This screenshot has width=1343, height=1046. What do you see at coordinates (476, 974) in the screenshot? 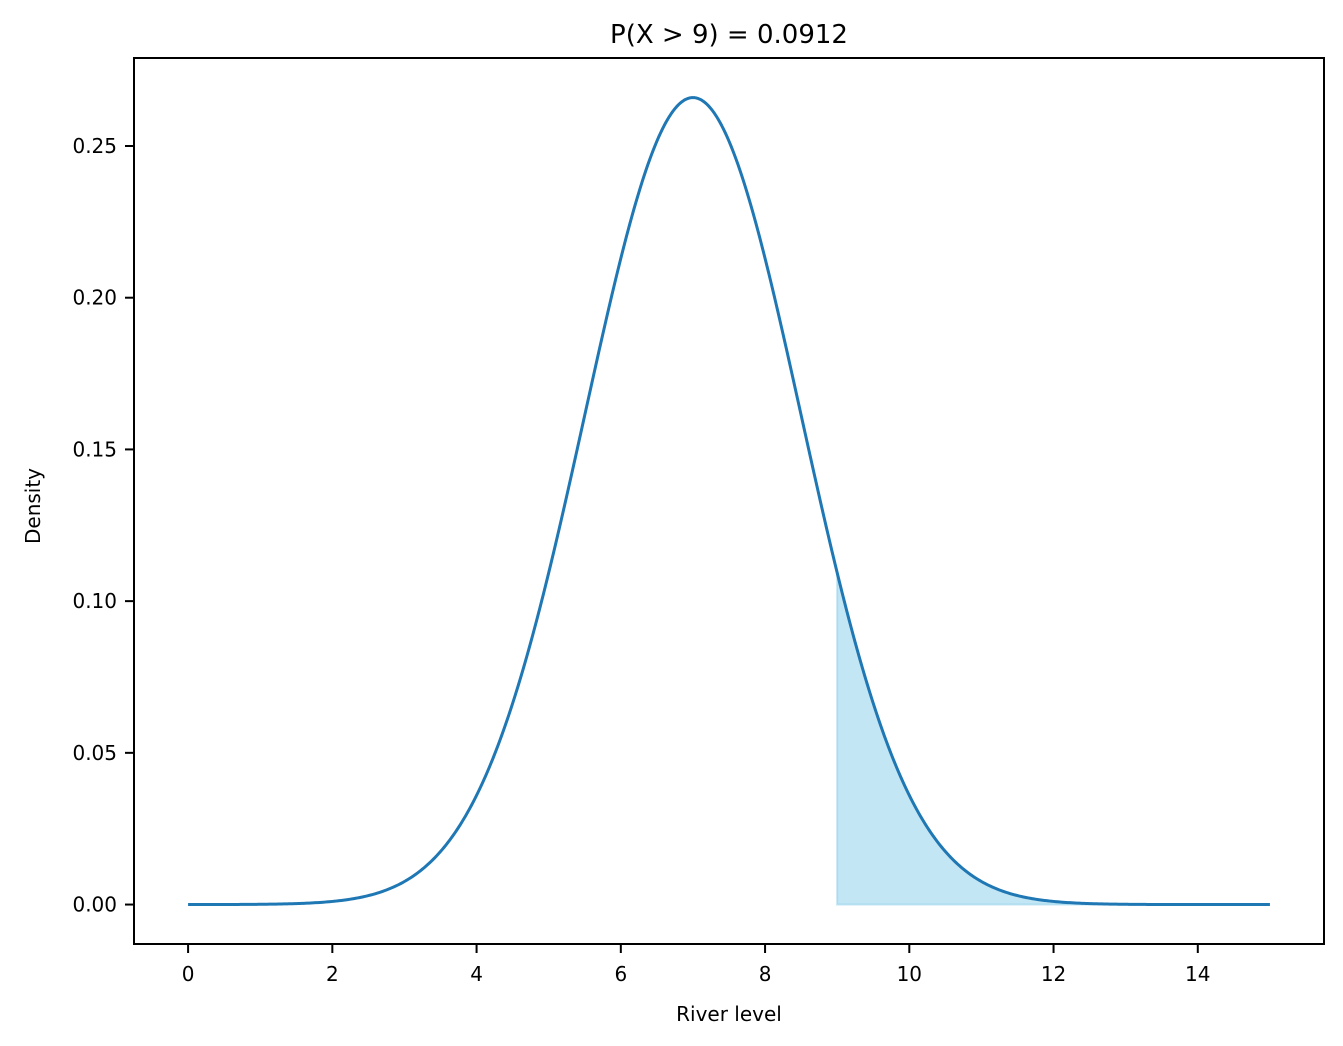
I see `x-tick-label: 4` at bounding box center [476, 974].